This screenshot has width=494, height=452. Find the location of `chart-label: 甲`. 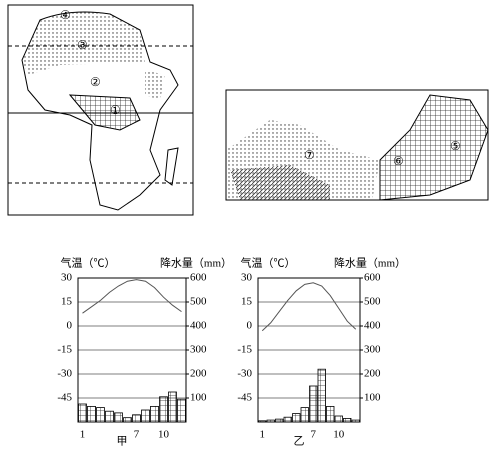

chart-label: 甲 is located at coordinates (122, 442).